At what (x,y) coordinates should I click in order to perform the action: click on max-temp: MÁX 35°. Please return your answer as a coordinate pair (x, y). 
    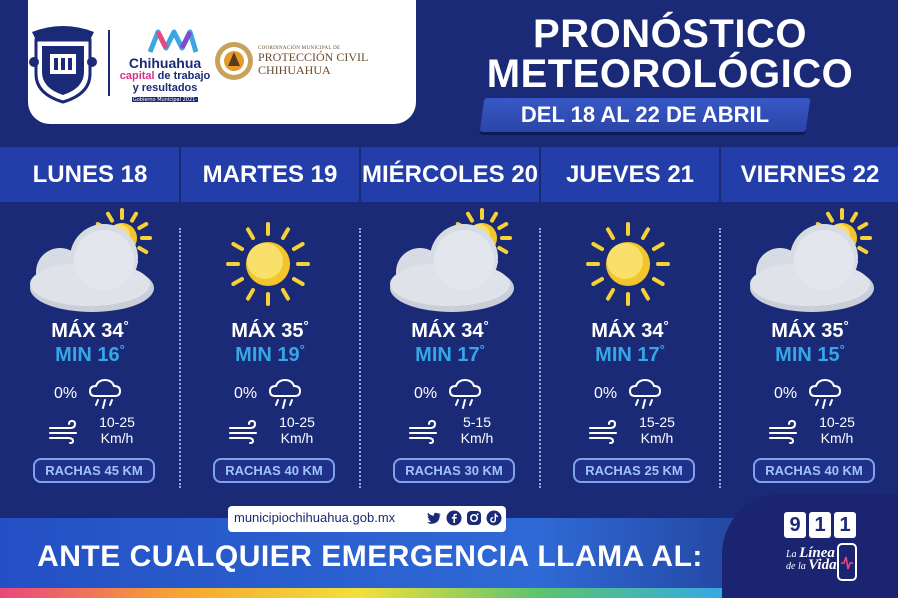
    Looking at the image, I should click on (270, 330).